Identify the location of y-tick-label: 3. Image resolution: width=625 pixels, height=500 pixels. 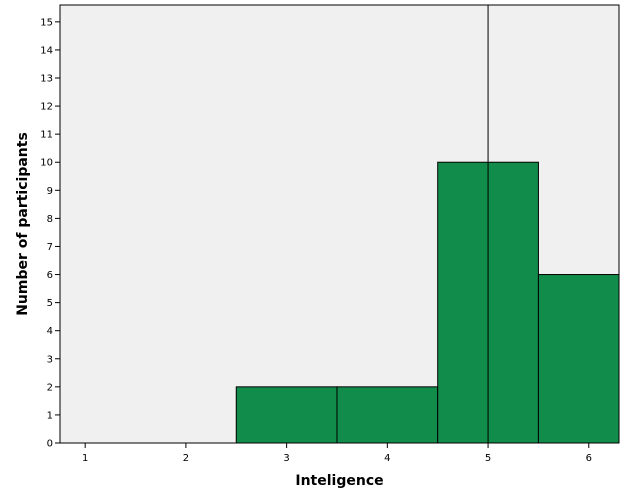
(50, 359).